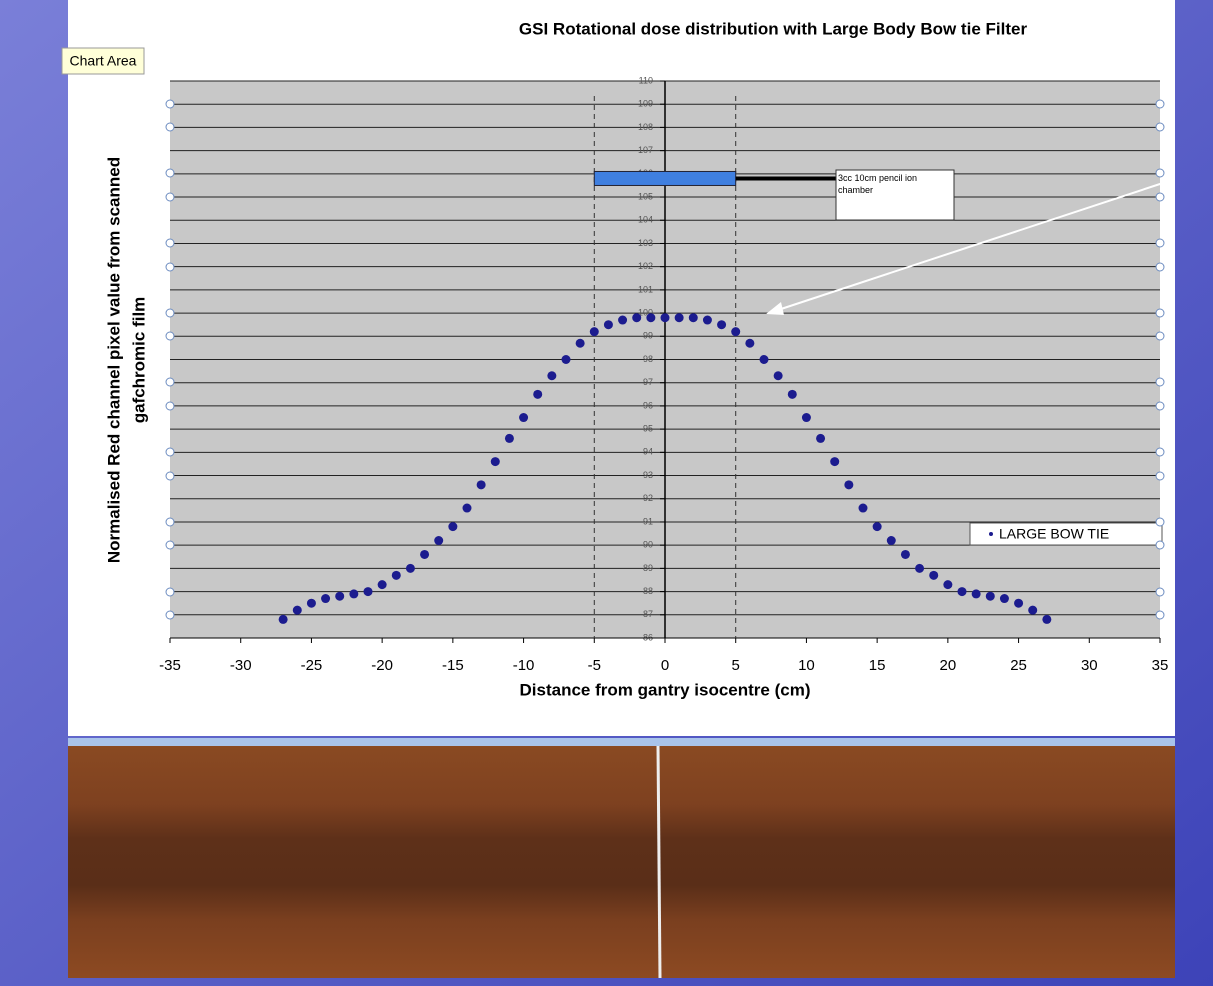  Describe the element at coordinates (948, 665) in the screenshot. I see `x-tick-label: 20` at that location.